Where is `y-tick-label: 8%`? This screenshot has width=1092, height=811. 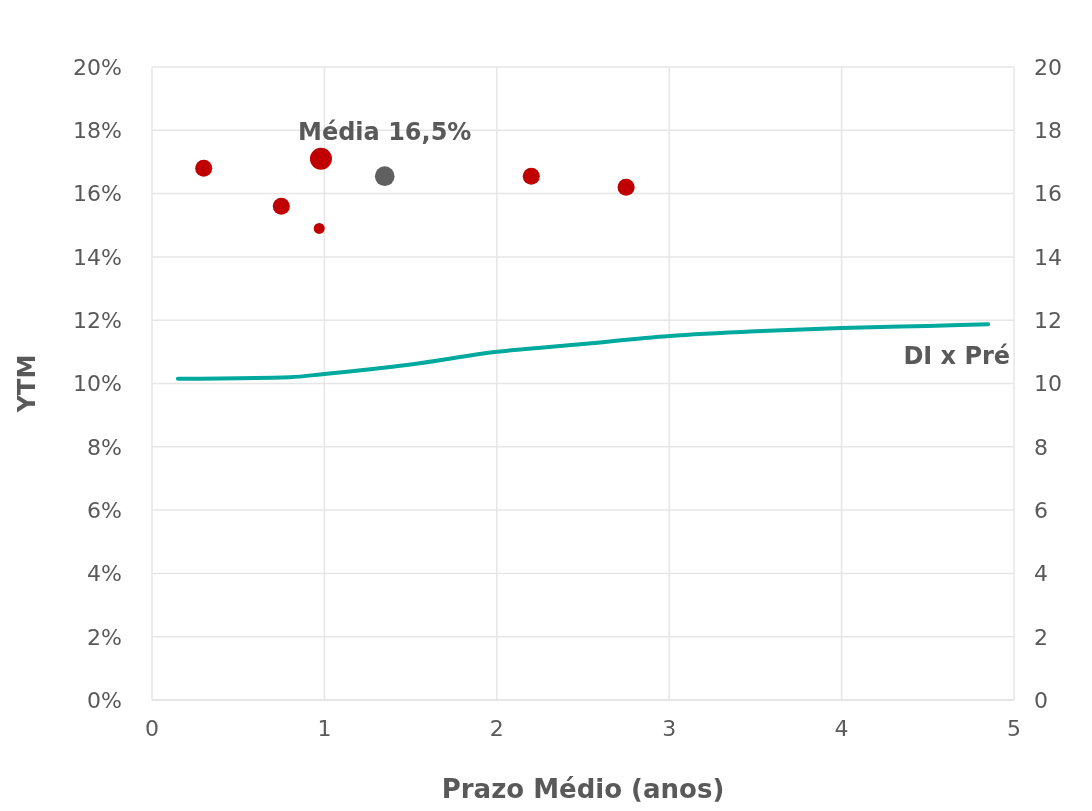
y-tick-label: 8% is located at coordinates (104, 447).